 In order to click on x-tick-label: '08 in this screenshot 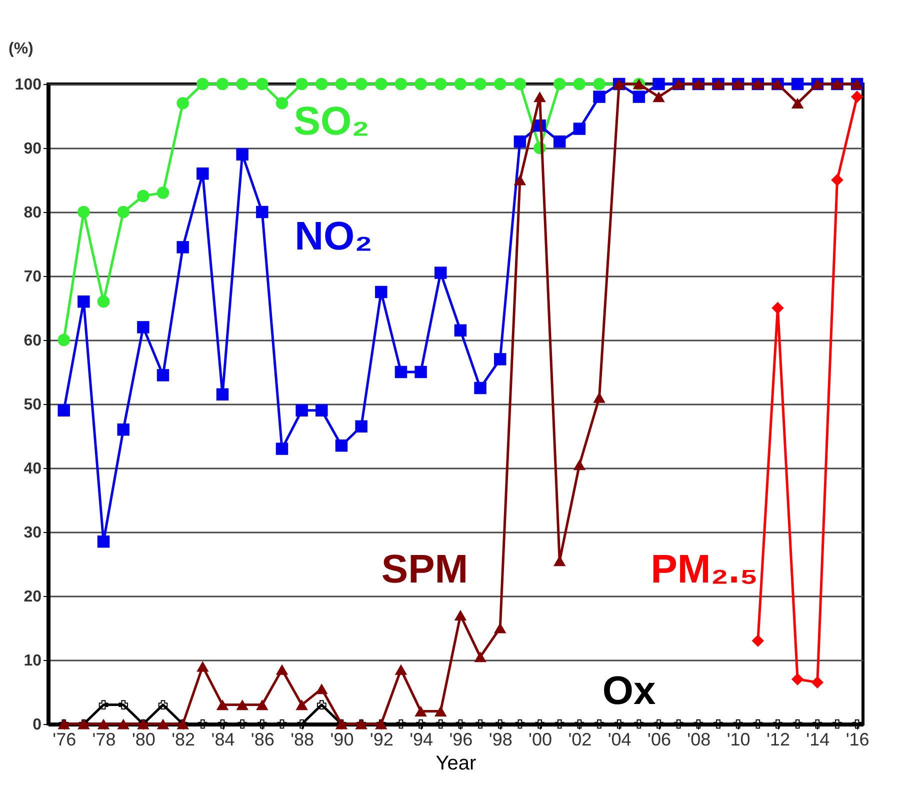, I will do `click(699, 740)`.